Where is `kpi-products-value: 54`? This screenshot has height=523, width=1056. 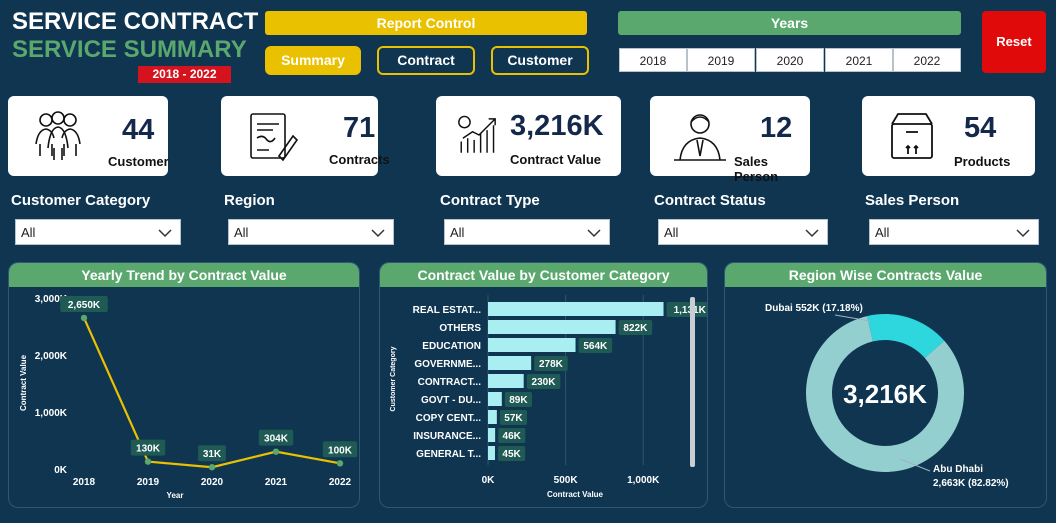 kpi-products-value: 54 is located at coordinates (980, 128).